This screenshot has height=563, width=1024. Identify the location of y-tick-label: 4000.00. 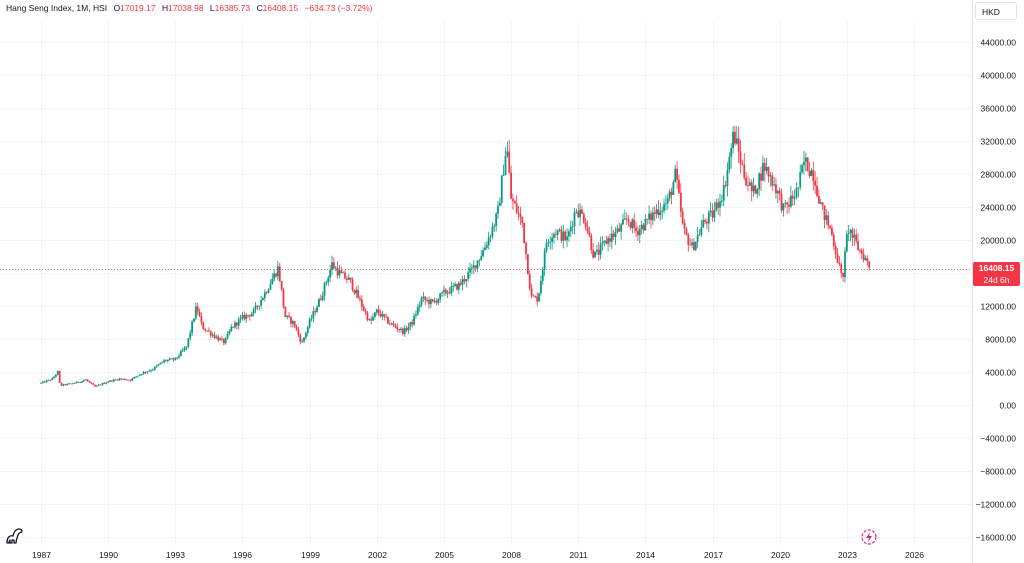
(1000, 373).